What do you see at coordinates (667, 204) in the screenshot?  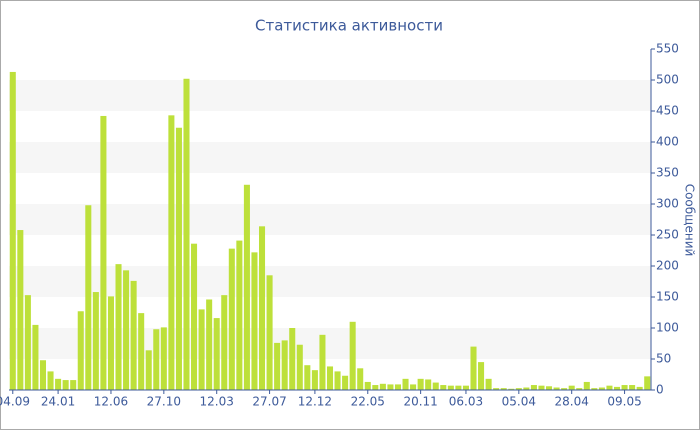 I see `y-tick-label: 300` at bounding box center [667, 204].